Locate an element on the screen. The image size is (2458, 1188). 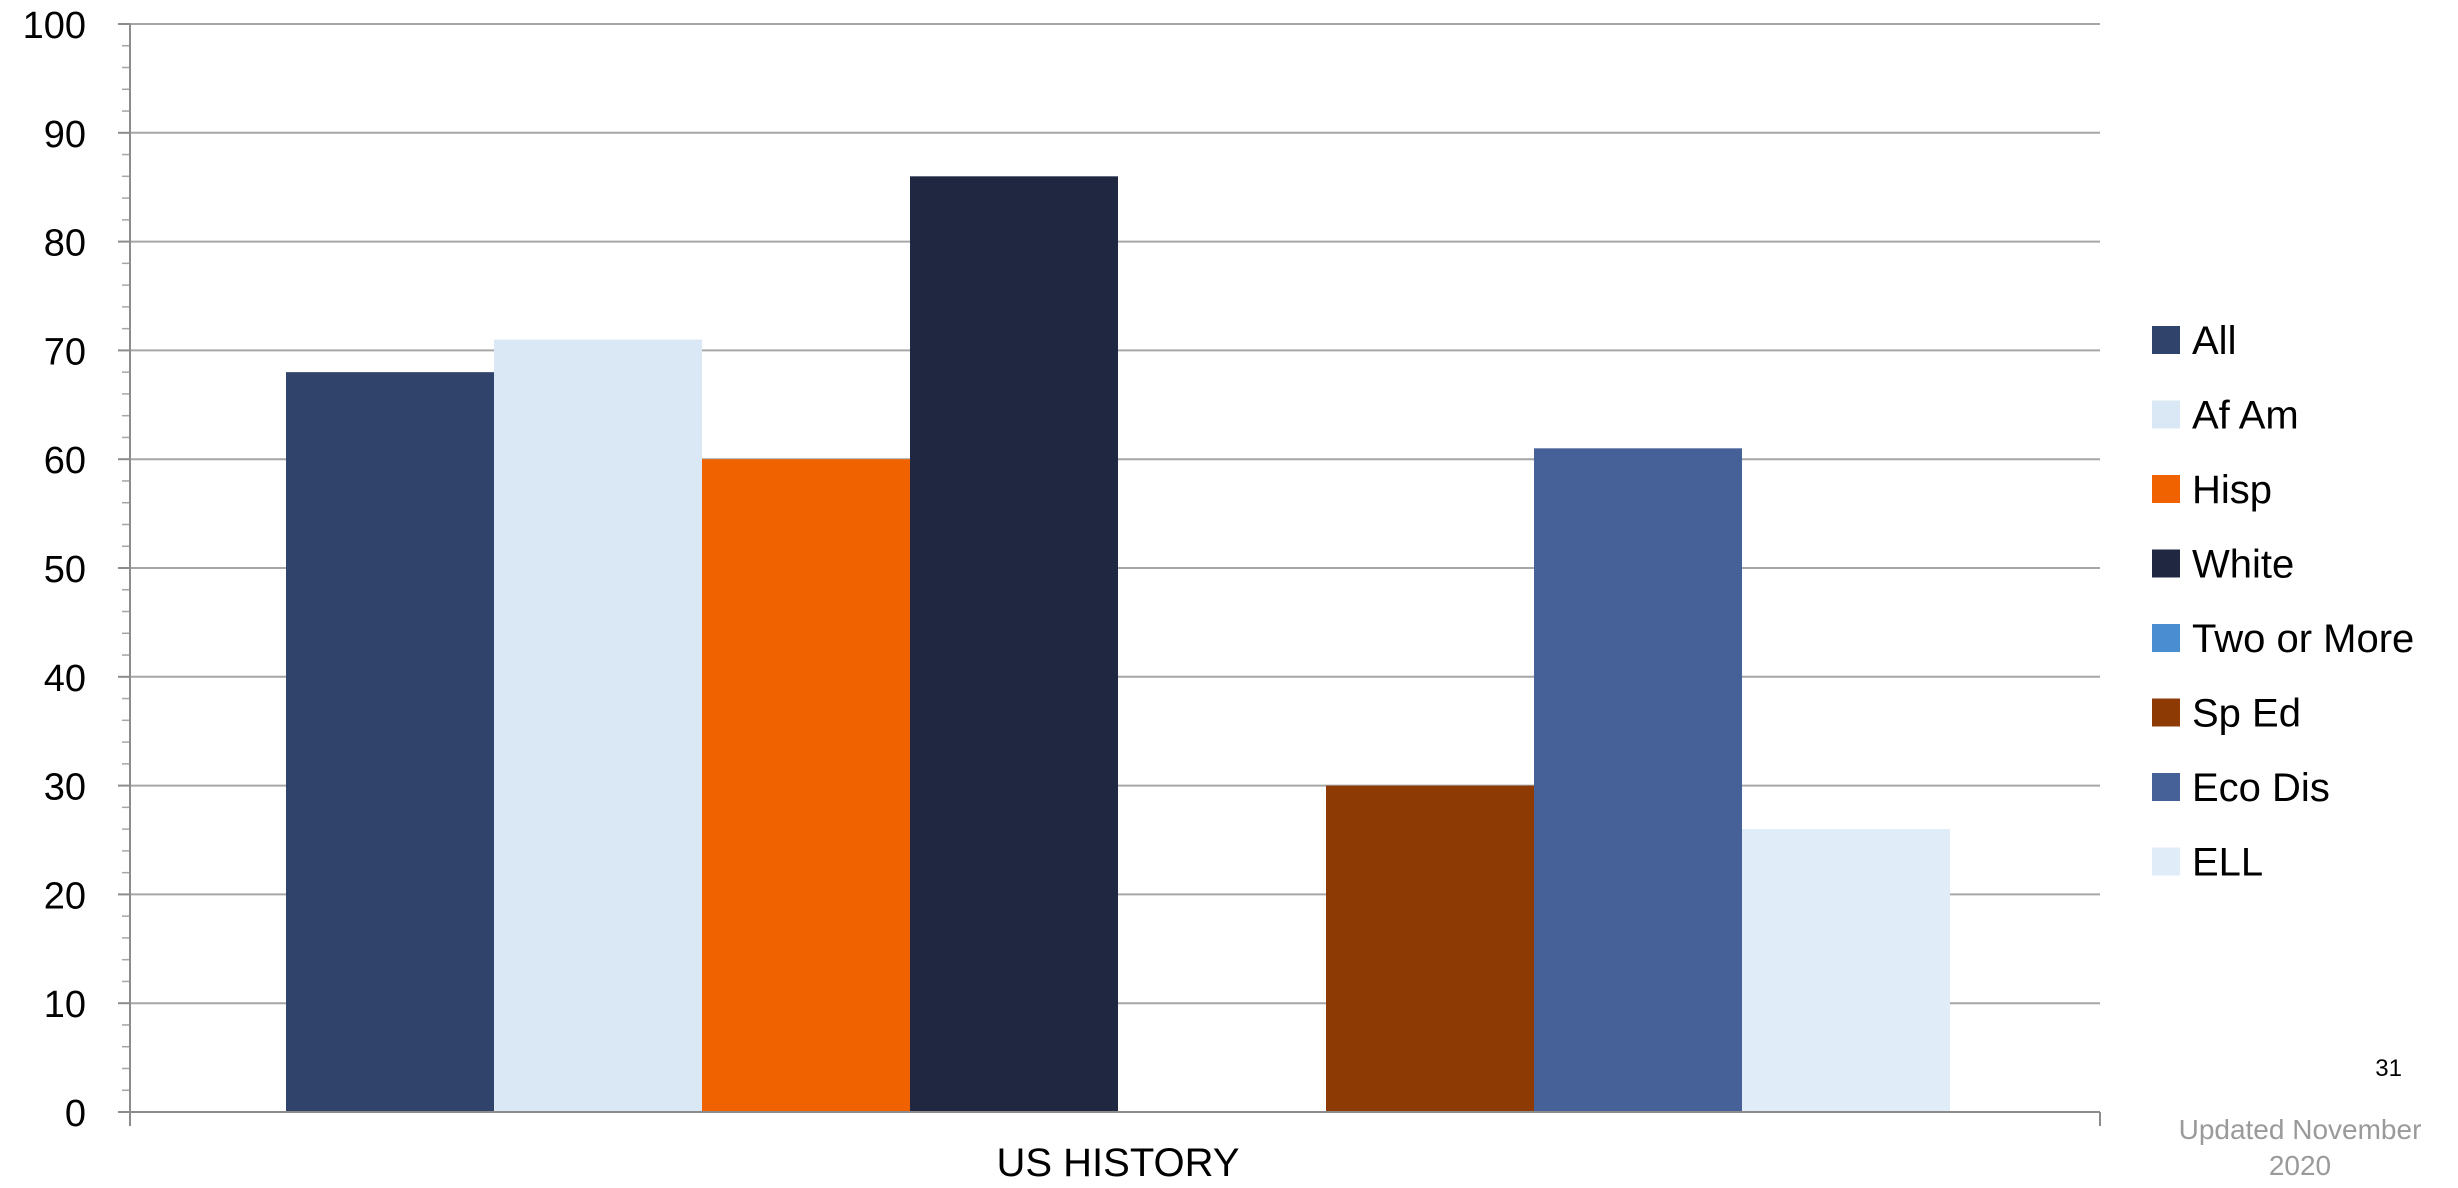
y-tick-label: 90 is located at coordinates (65, 135).